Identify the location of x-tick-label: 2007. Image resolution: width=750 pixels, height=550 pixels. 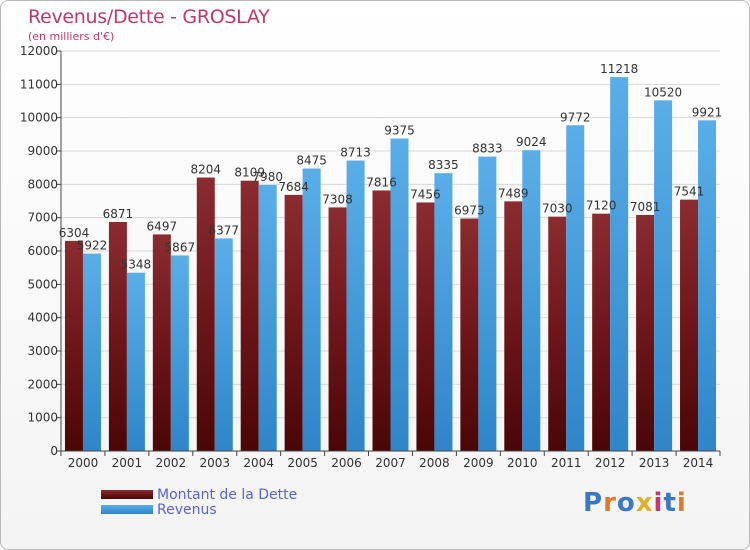
(390, 463).